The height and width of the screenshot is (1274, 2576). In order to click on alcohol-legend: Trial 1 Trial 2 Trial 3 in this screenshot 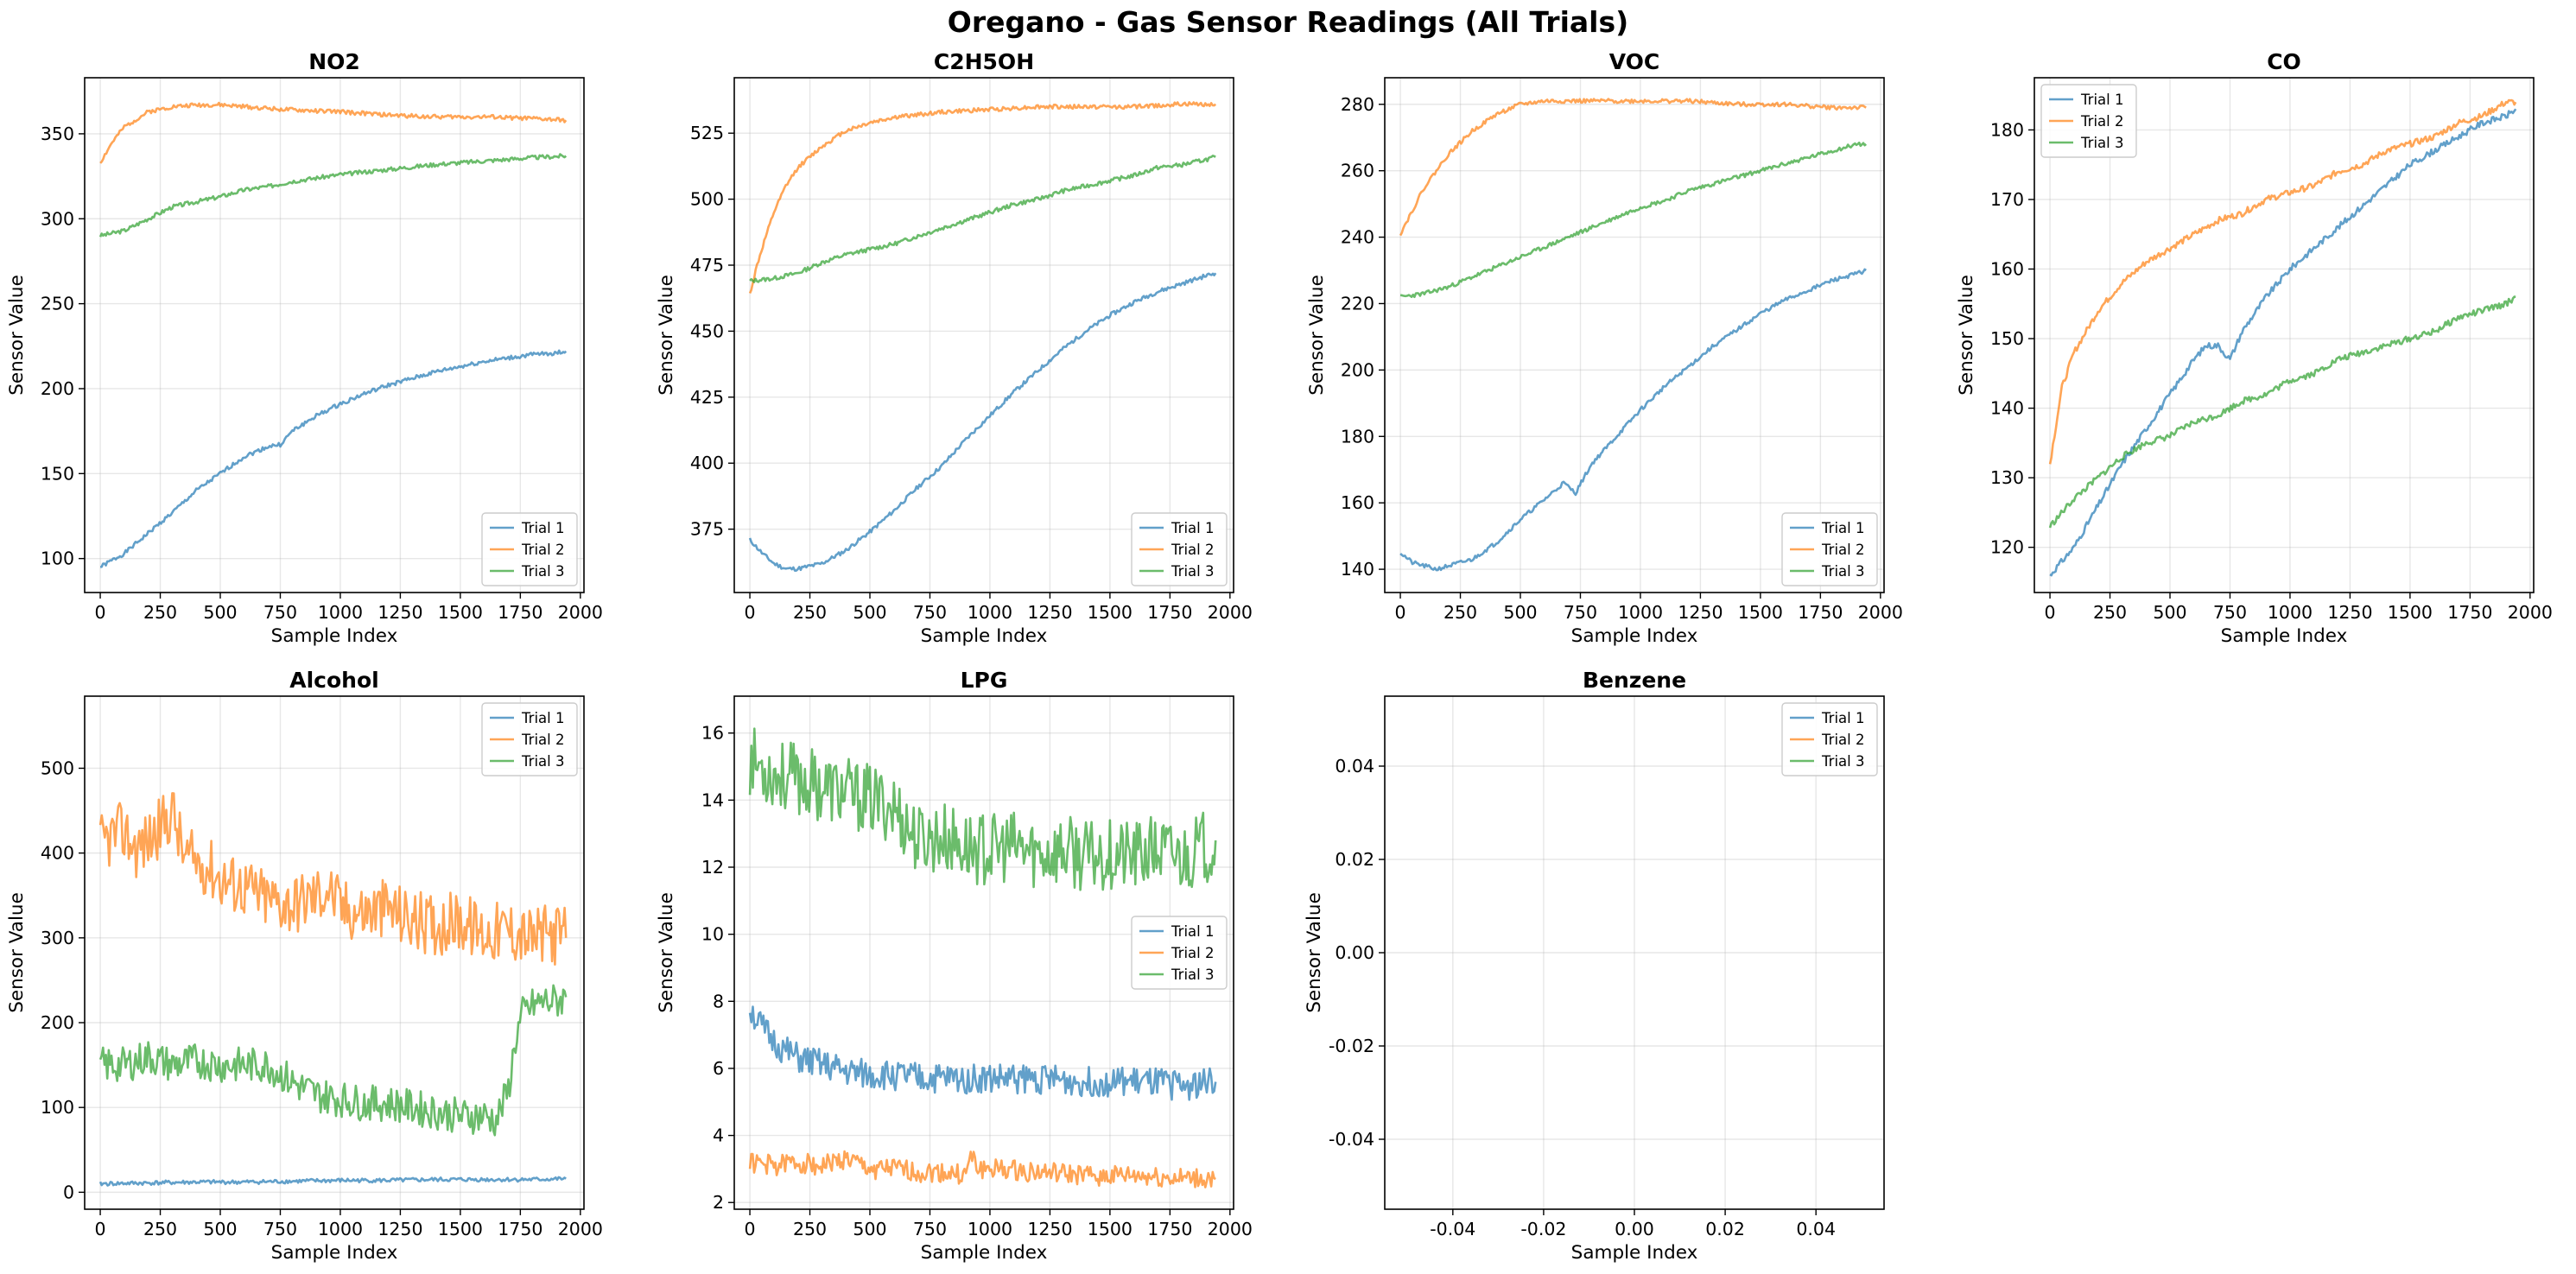, I will do `click(529, 739)`.